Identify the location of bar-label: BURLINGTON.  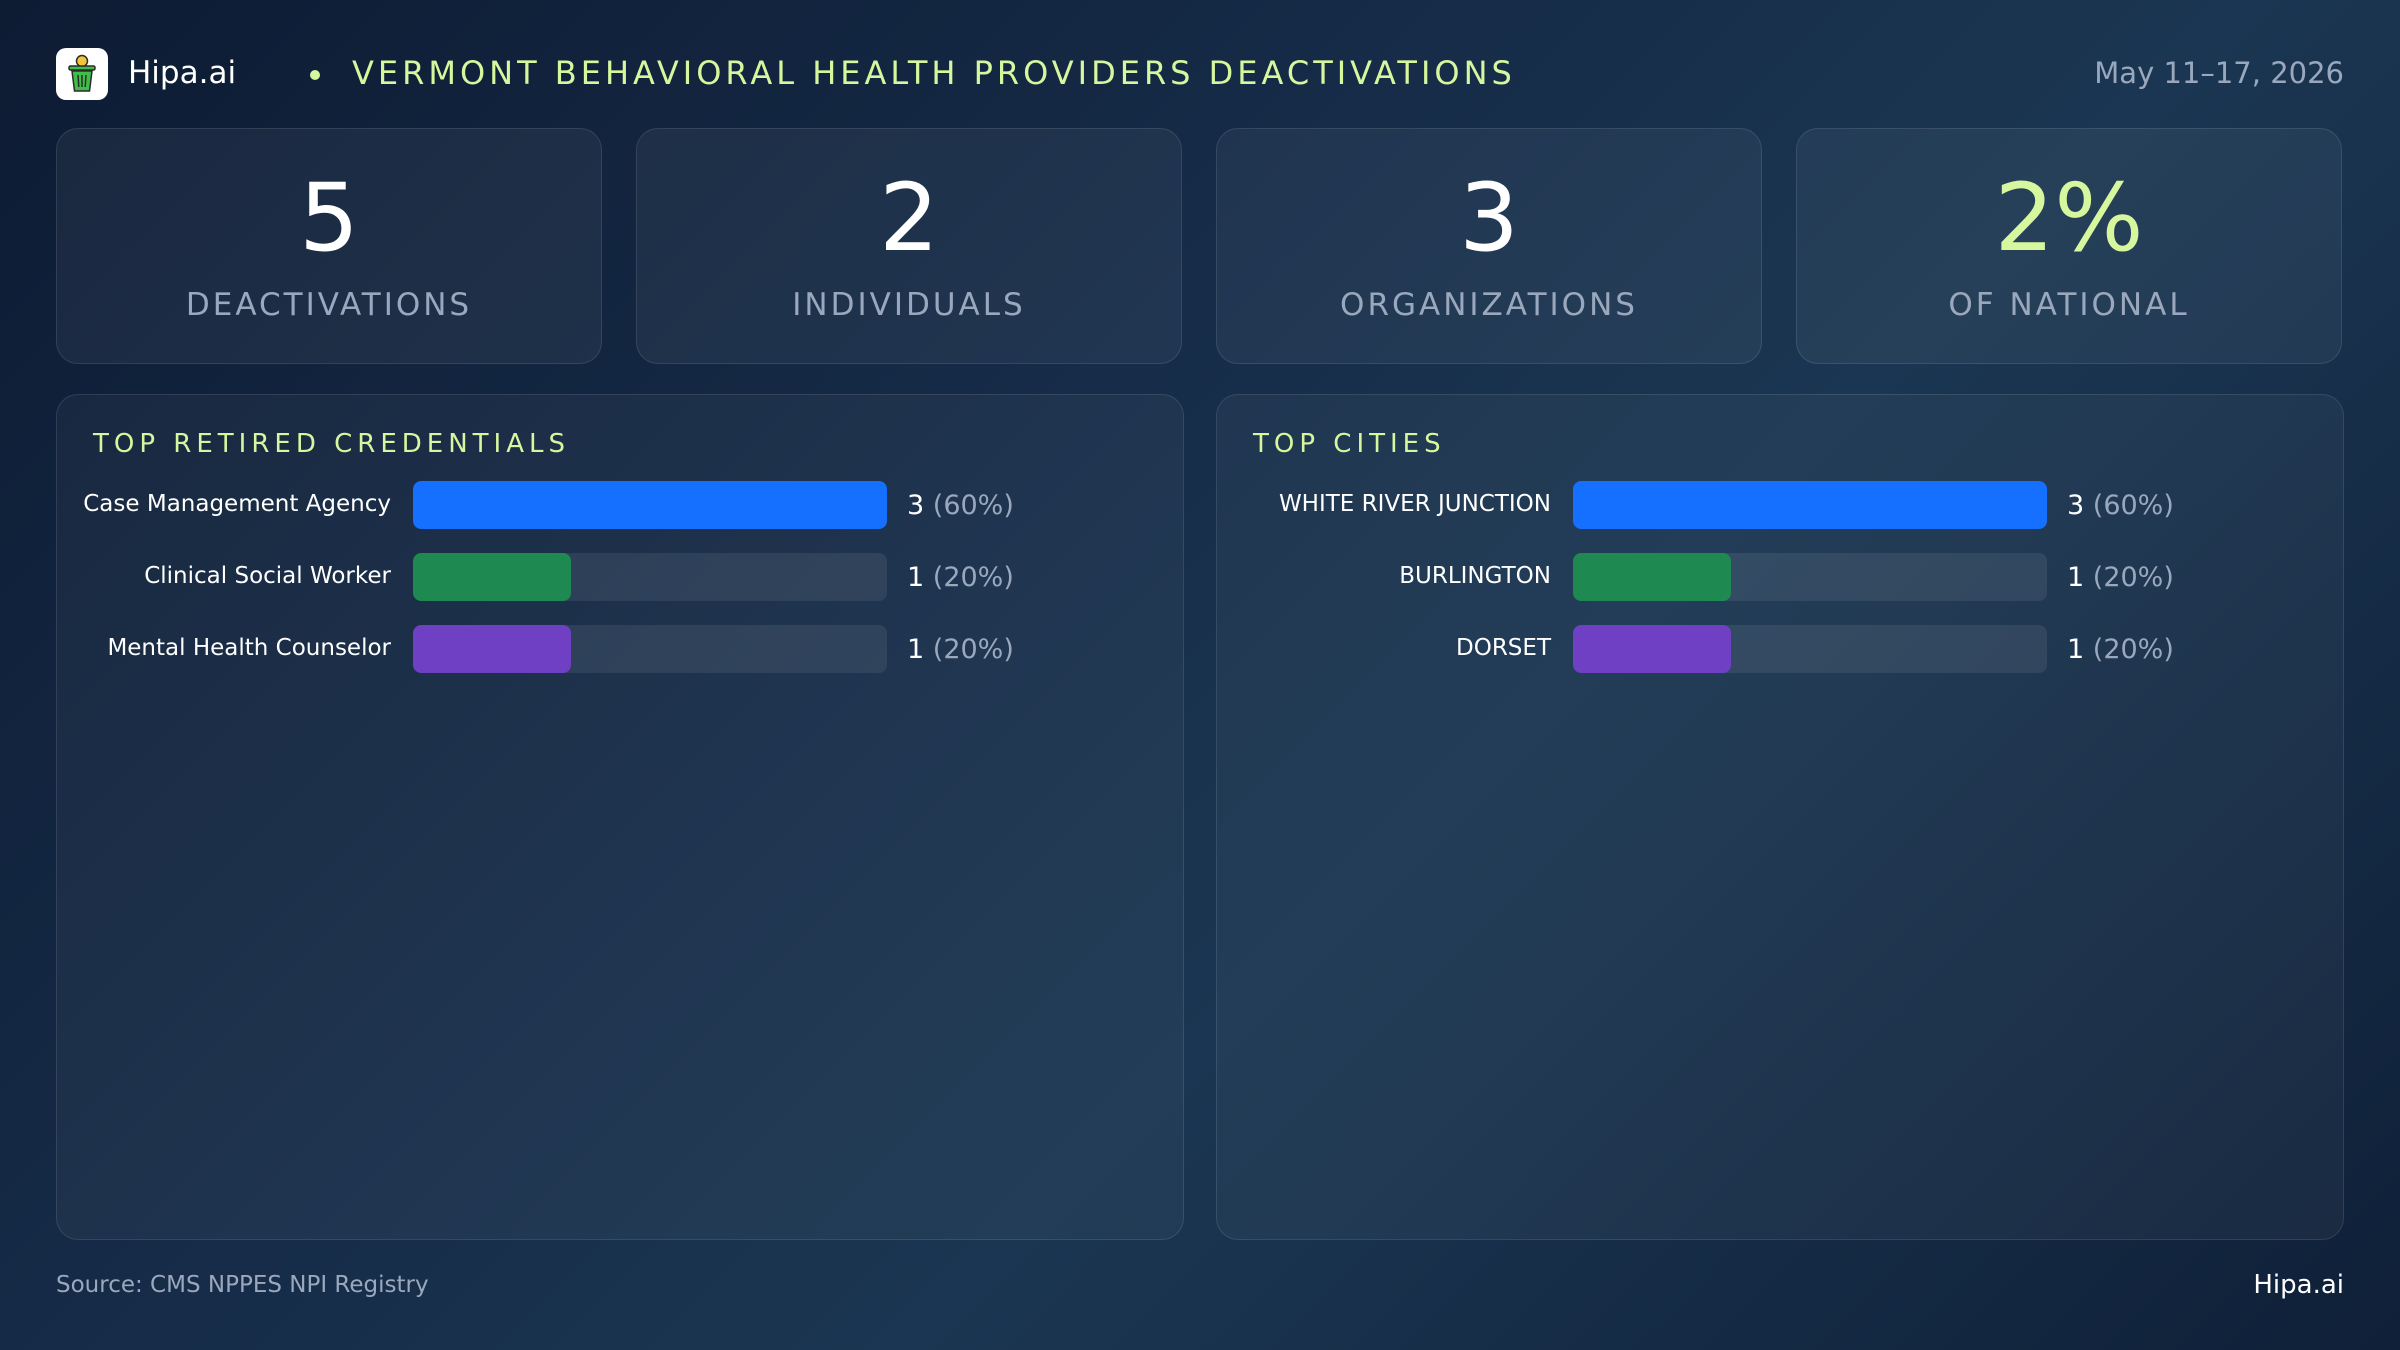
(1475, 576).